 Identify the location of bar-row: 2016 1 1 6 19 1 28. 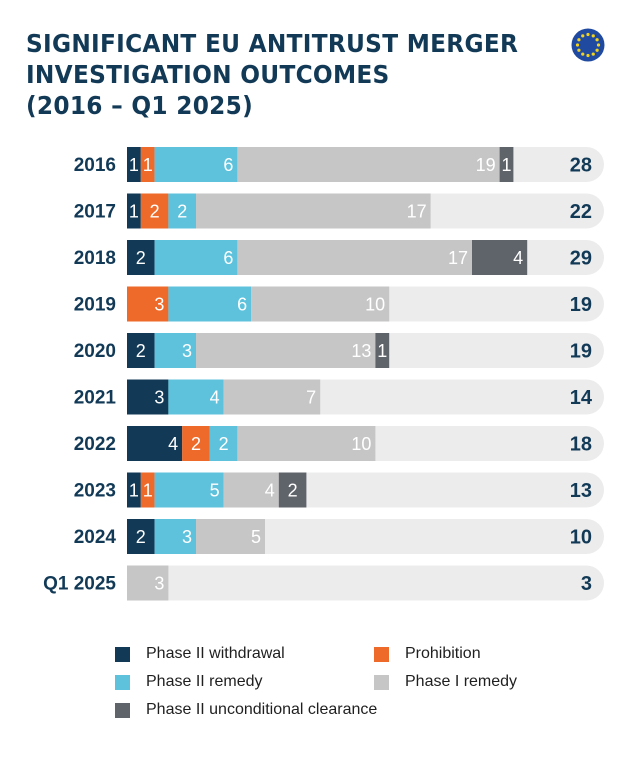
(339, 164).